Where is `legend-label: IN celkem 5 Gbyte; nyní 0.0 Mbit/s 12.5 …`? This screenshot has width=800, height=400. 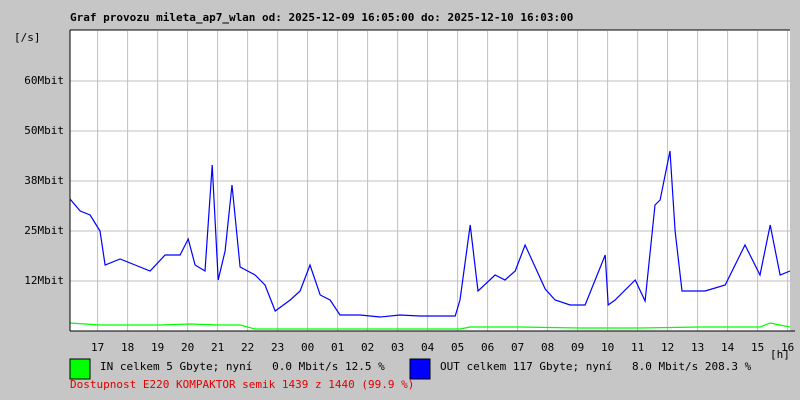
legend-label: IN celkem 5 Gbyte; nyní 0.0 Mbit/s 12.5 … is located at coordinates (242, 366).